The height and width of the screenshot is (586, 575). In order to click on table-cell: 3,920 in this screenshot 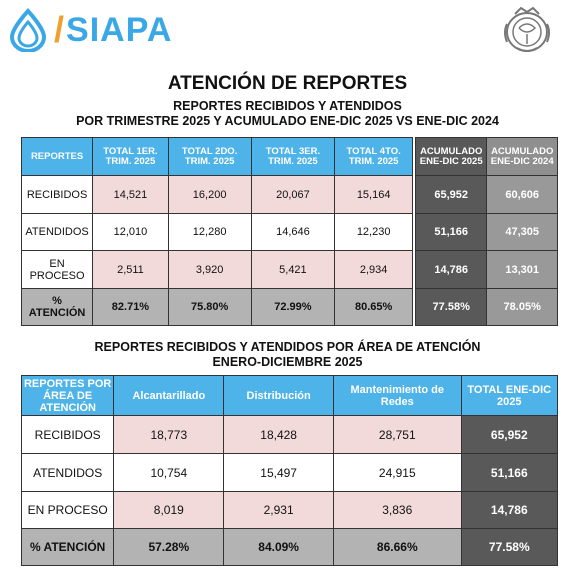, I will do `click(209, 269)`.